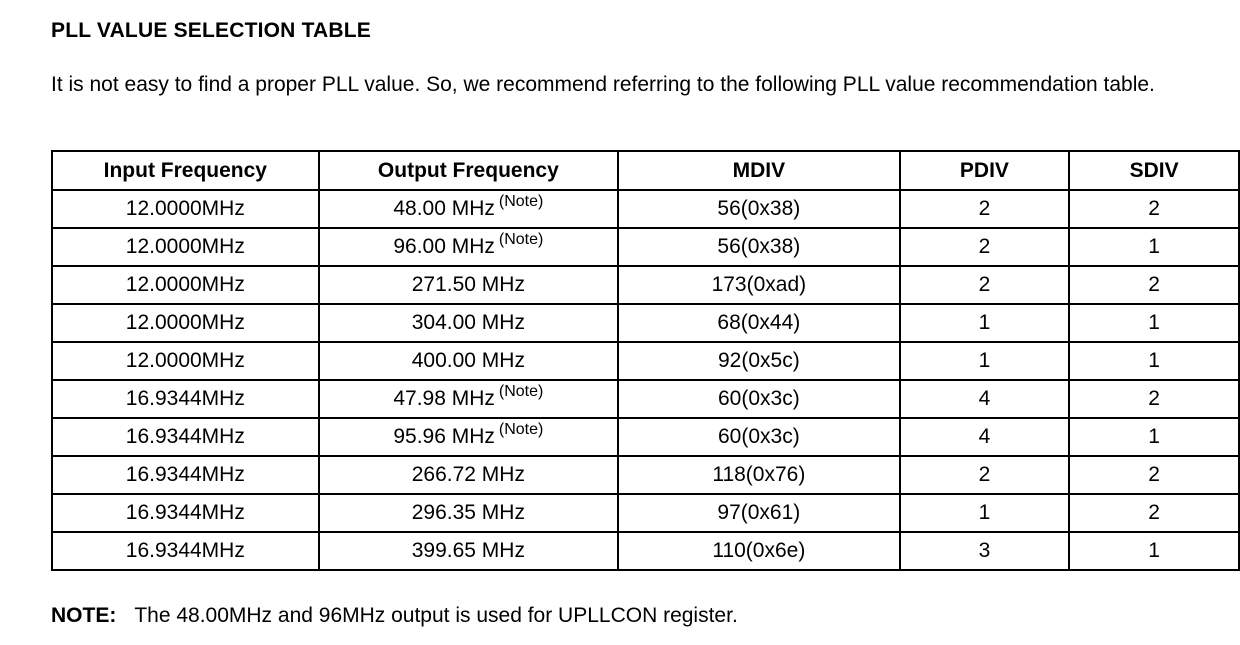  Describe the element at coordinates (759, 170) in the screenshot. I see `header-mdiv: MDIV` at that location.